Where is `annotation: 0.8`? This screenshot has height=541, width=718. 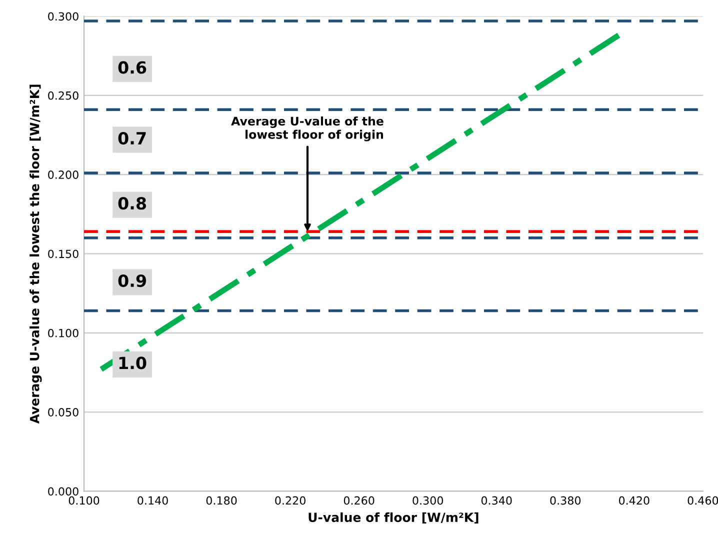
annotation: 0.8 is located at coordinates (132, 203).